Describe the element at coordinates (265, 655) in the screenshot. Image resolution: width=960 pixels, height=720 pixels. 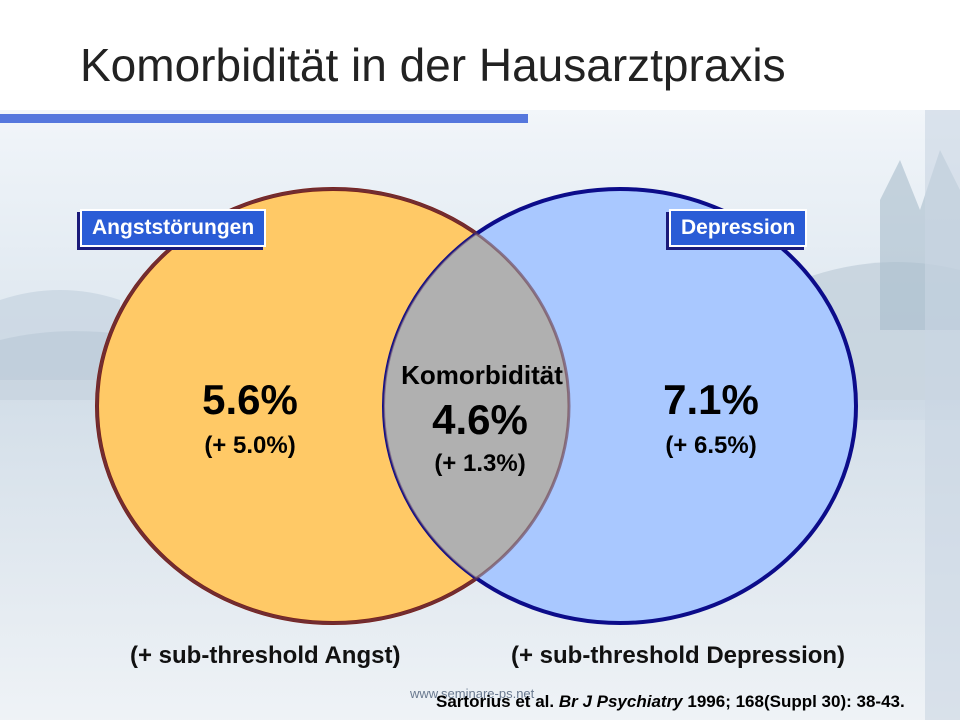
I see `footer-subthreshold-angst: (+ sub-threshold Angst)` at that location.